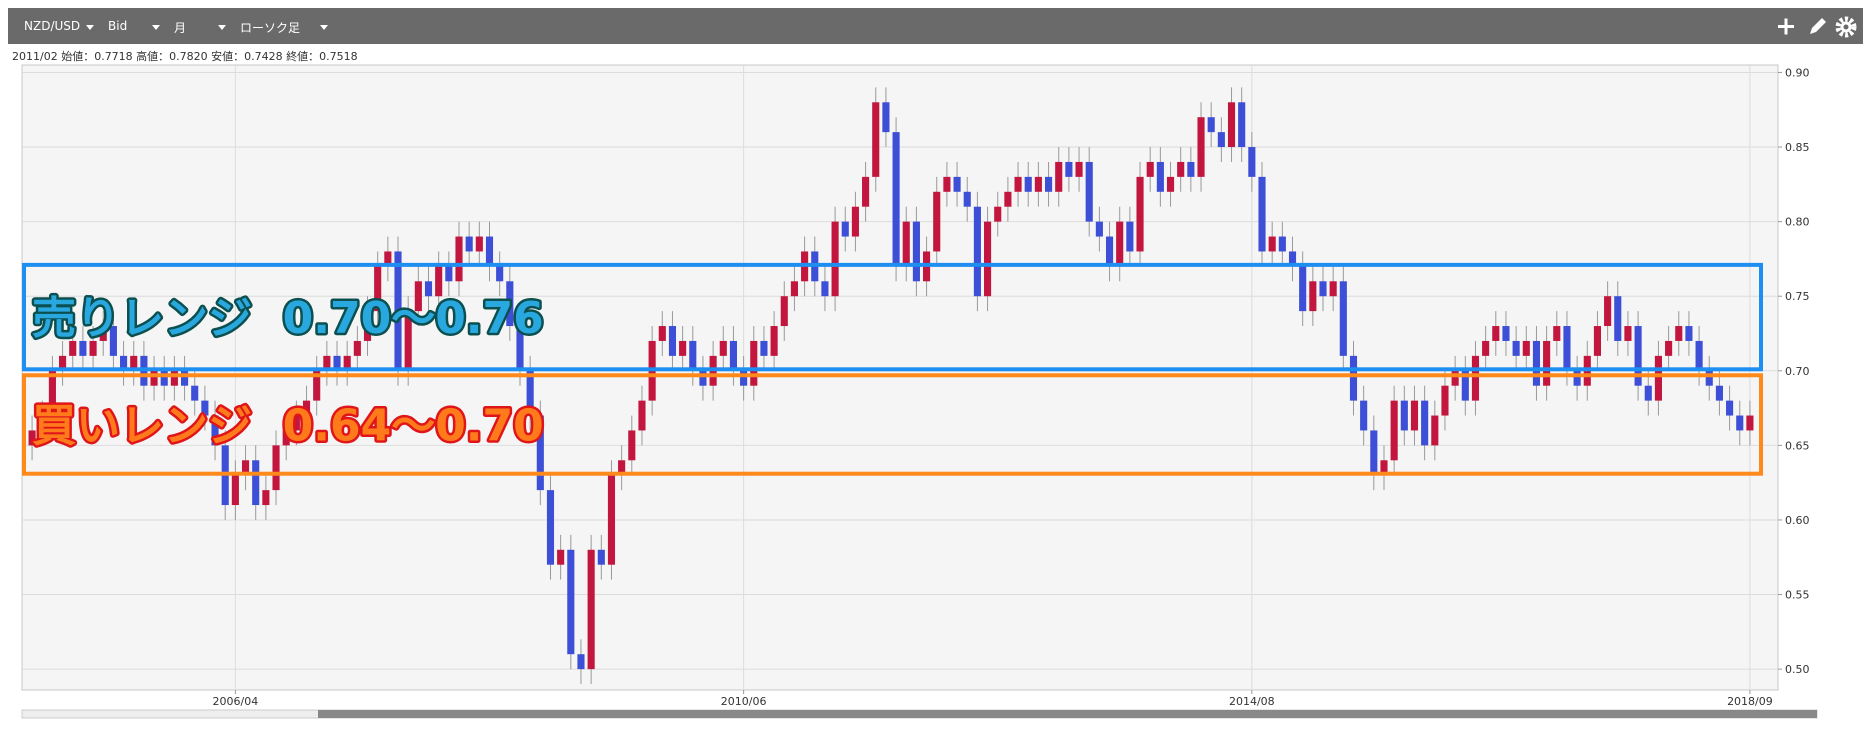  I want to click on draw-icon, so click(1818, 26).